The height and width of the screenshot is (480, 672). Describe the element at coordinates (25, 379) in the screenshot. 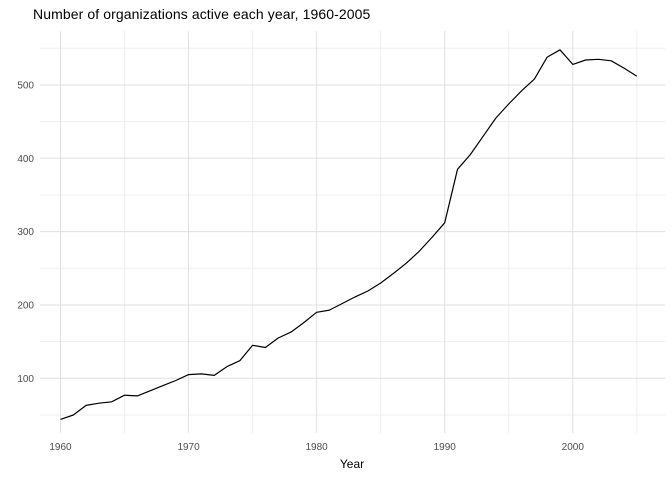

I see `y-tick-label: 100` at that location.